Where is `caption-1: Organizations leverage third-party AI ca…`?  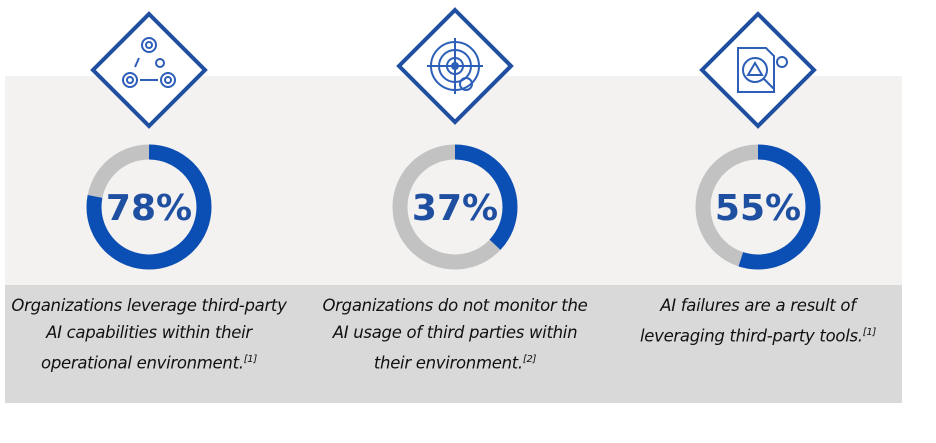
caption-1: Organizations leverage third-party AI ca… is located at coordinates (149, 334).